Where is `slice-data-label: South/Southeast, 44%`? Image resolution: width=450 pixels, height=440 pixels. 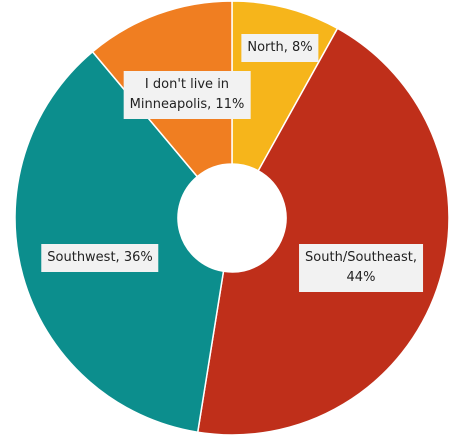
slice-data-label: South/Southeast, 44% is located at coordinates (361, 268).